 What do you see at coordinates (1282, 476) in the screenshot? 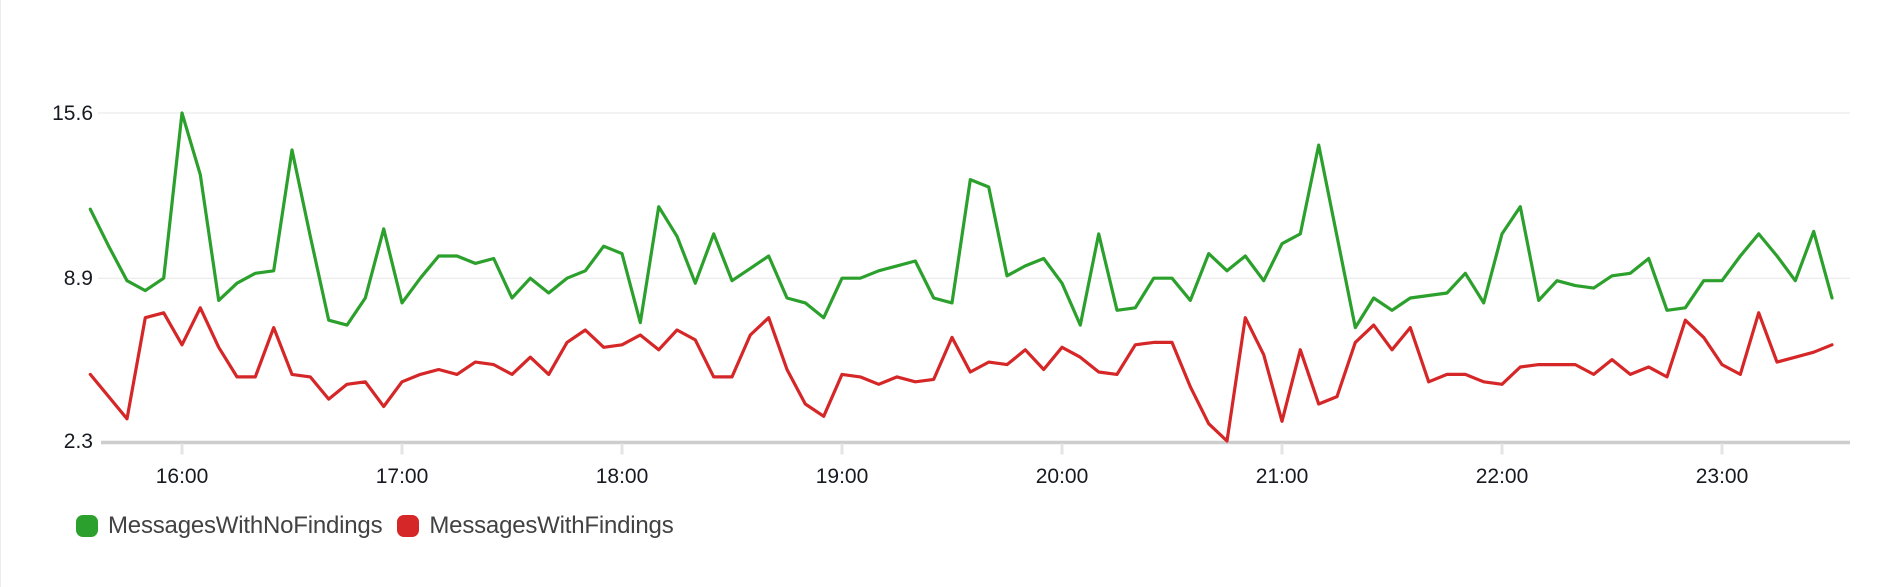
I see `x-tick-label: 21:00` at bounding box center [1282, 476].